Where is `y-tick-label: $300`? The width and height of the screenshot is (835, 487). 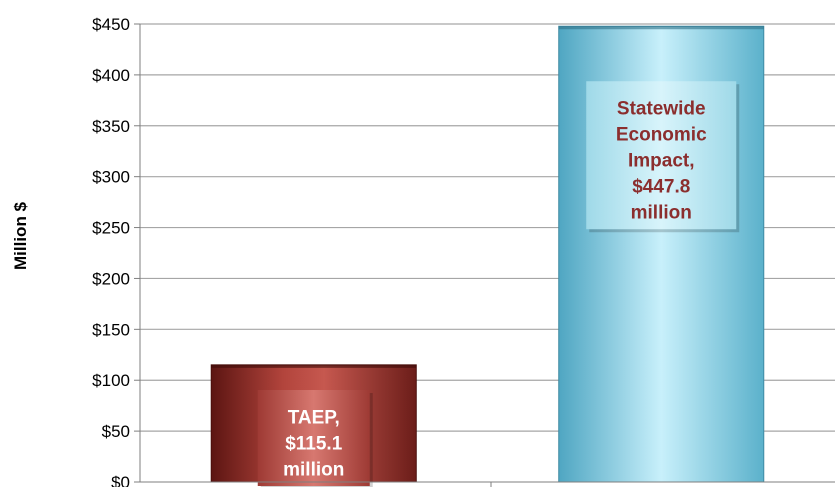 y-tick-label: $300 is located at coordinates (111, 177).